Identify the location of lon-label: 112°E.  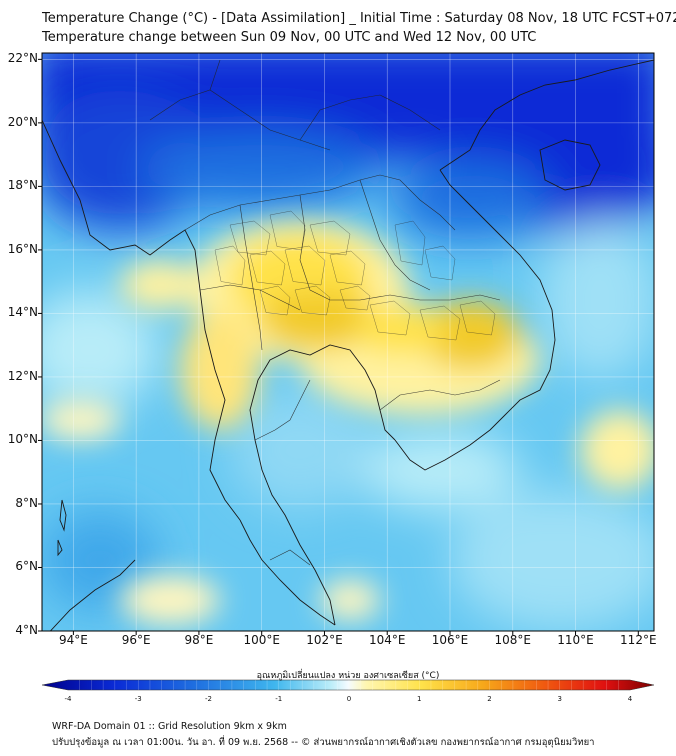
(638, 640).